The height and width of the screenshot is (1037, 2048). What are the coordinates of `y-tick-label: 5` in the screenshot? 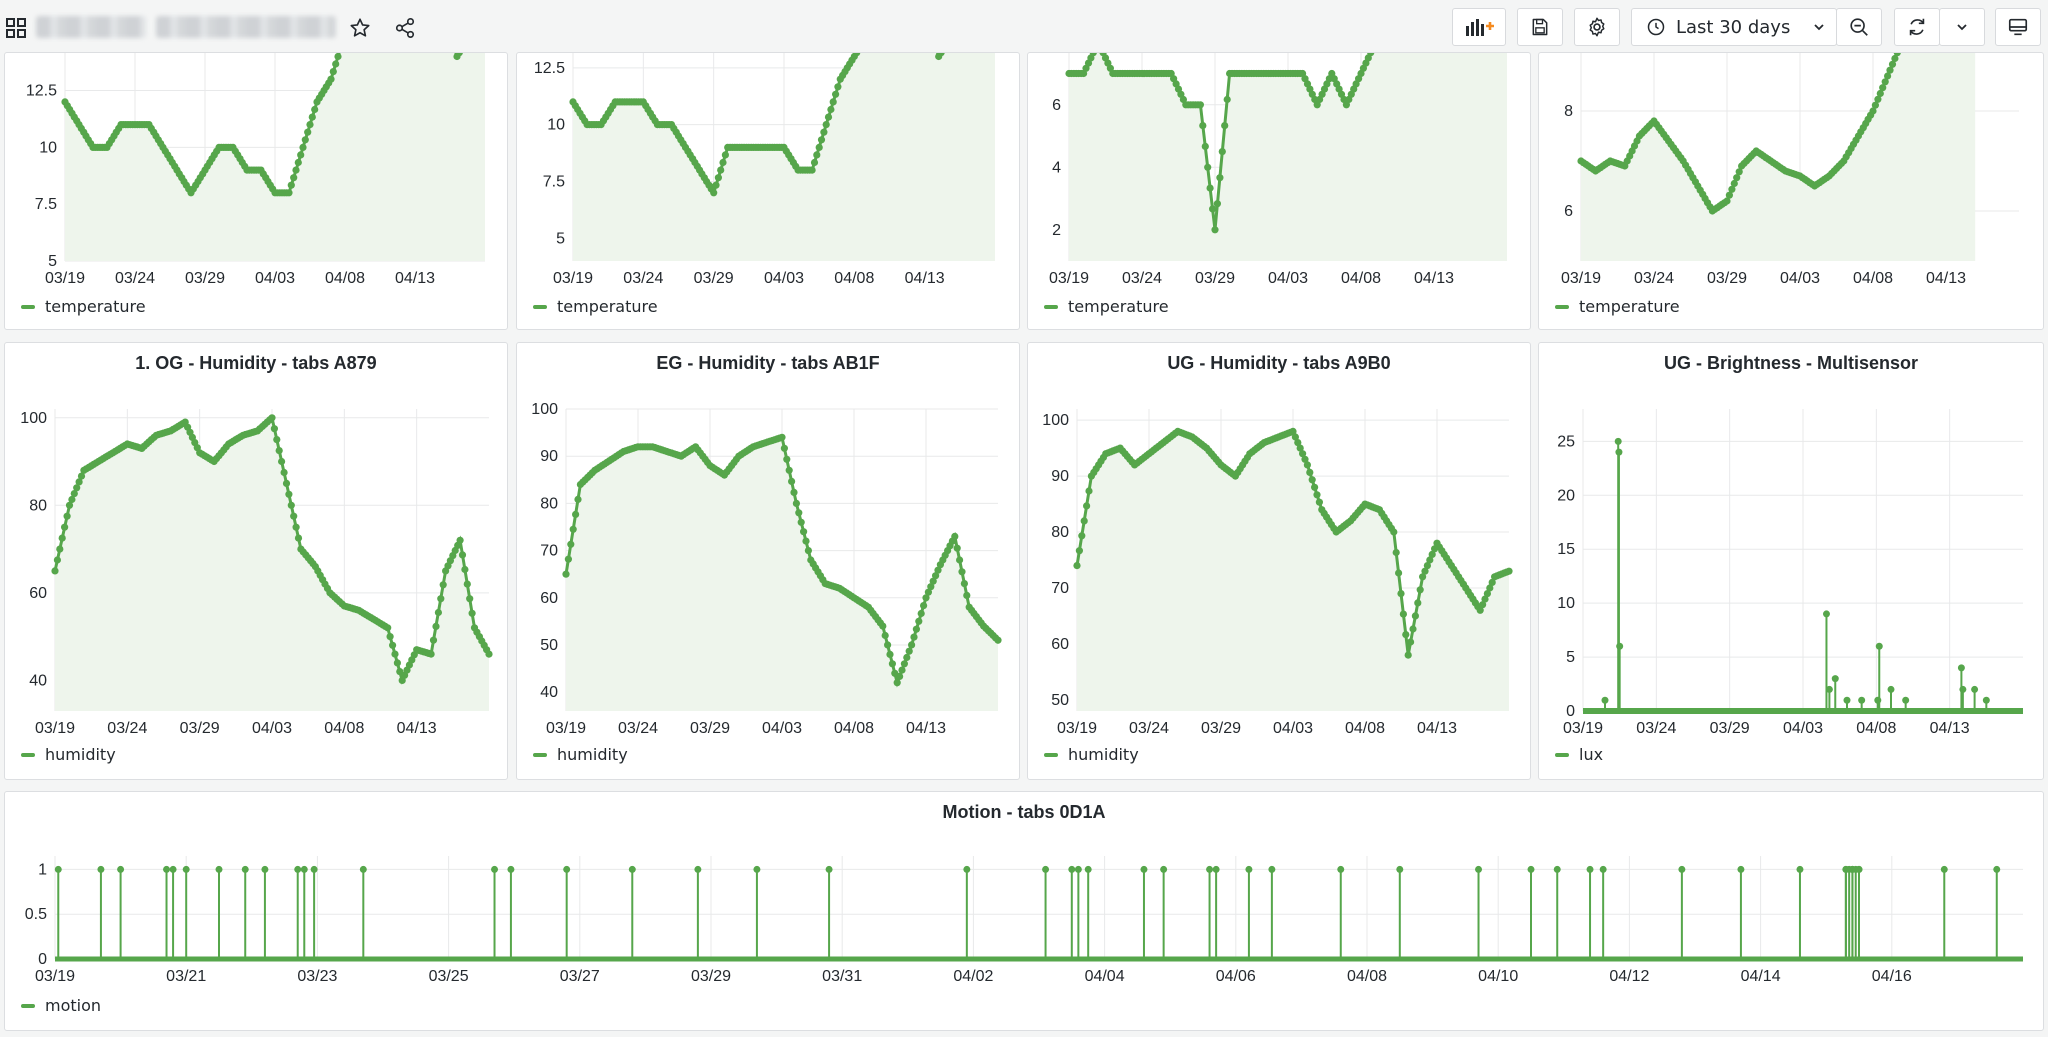 It's located at (52, 261).